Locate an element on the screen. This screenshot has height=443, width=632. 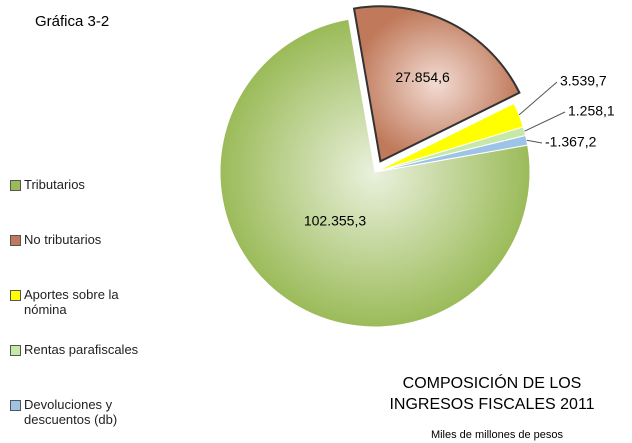
legend-label: No tributarios is located at coordinates (63, 239).